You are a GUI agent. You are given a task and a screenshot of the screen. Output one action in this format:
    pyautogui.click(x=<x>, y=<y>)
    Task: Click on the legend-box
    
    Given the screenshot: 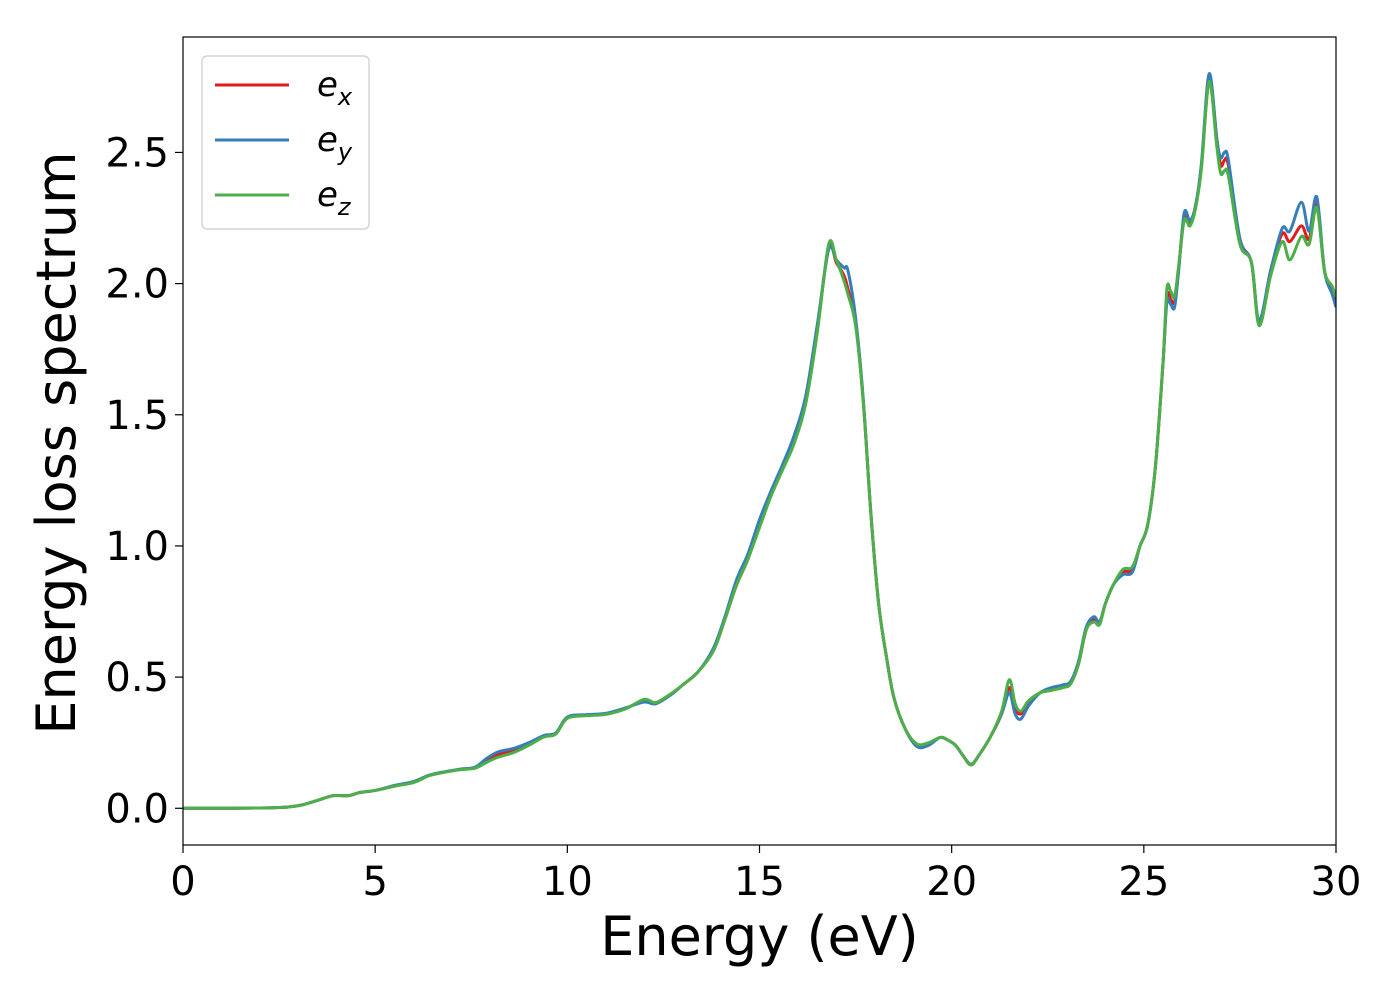 What is the action you would take?
    pyautogui.click(x=285, y=142)
    